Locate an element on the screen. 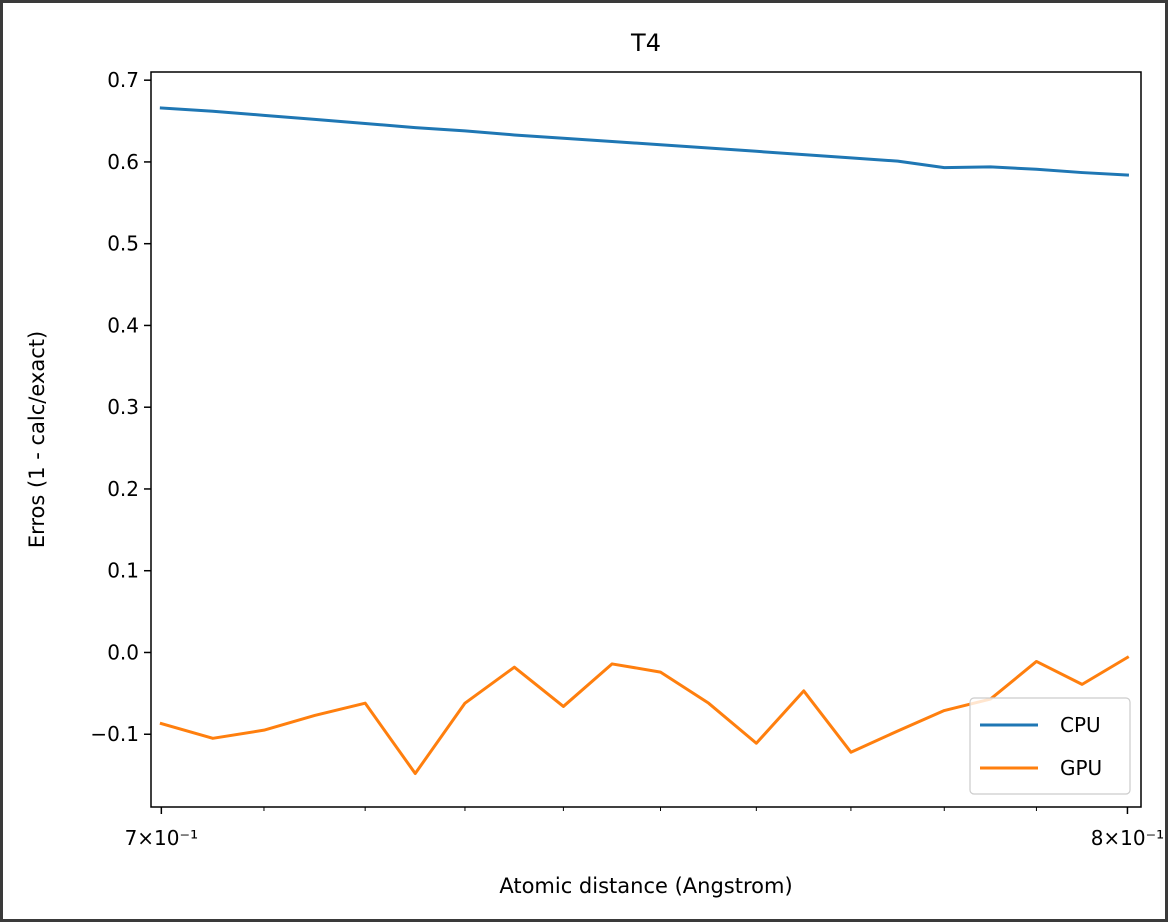  y-tick-label: 0.5 is located at coordinates (123, 244).